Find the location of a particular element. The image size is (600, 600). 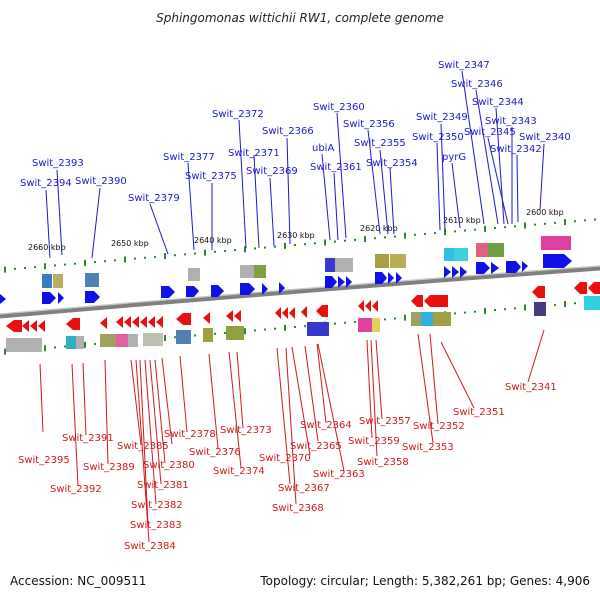

gene-label: Swit_2363 is located at coordinates (339, 474).